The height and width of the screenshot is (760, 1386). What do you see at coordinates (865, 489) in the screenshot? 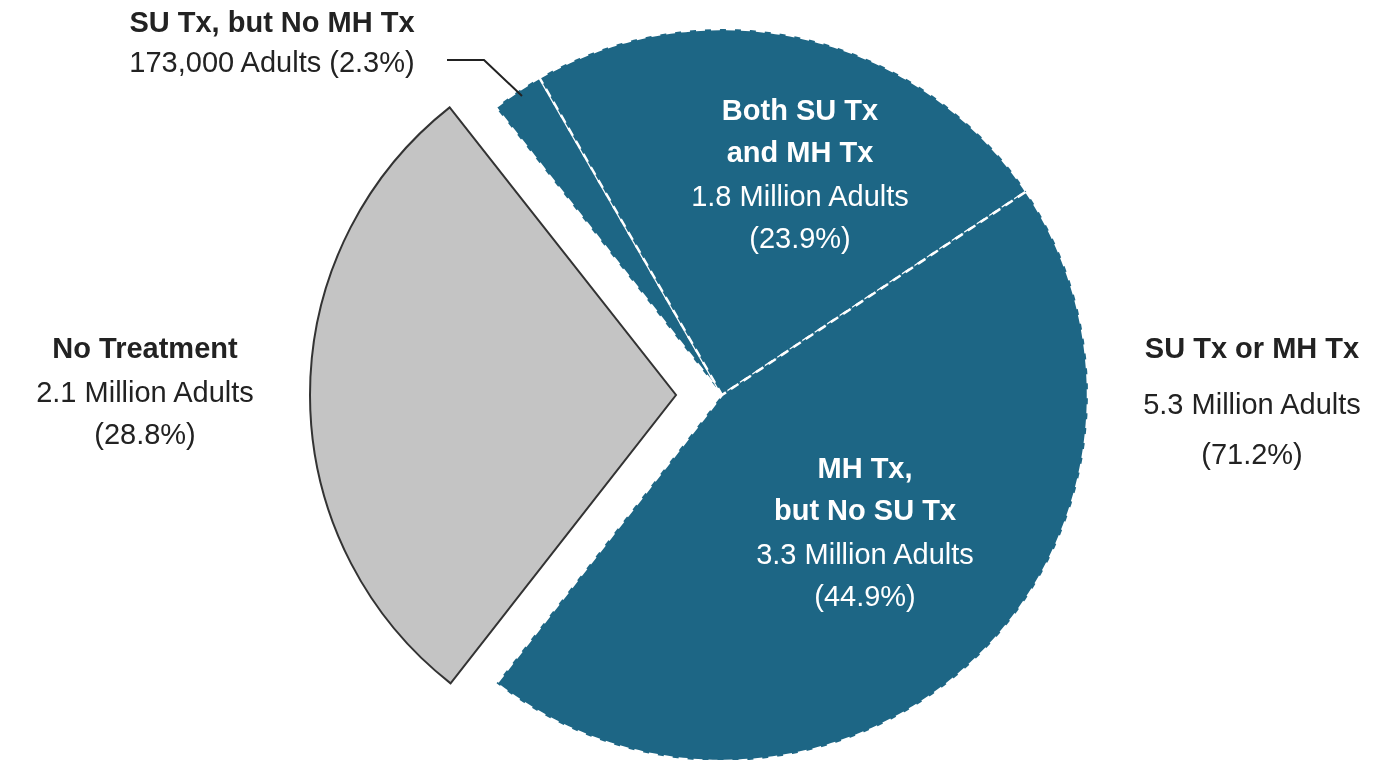
I see `slice-label: MH Tx, but No SU Tx` at bounding box center [865, 489].